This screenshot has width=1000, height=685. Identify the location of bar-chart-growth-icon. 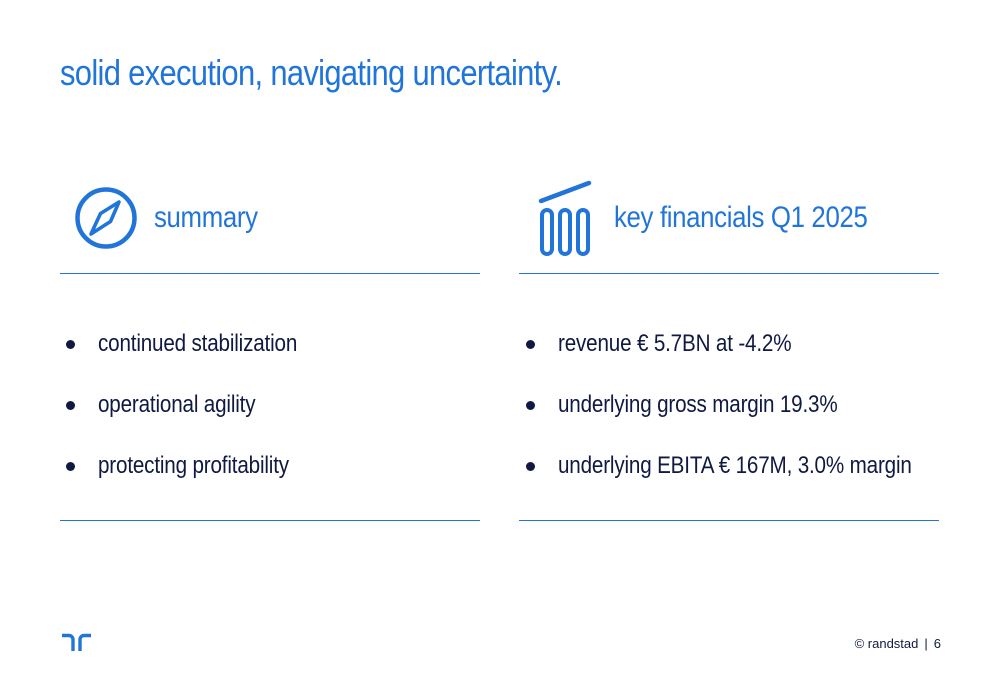
(565, 218).